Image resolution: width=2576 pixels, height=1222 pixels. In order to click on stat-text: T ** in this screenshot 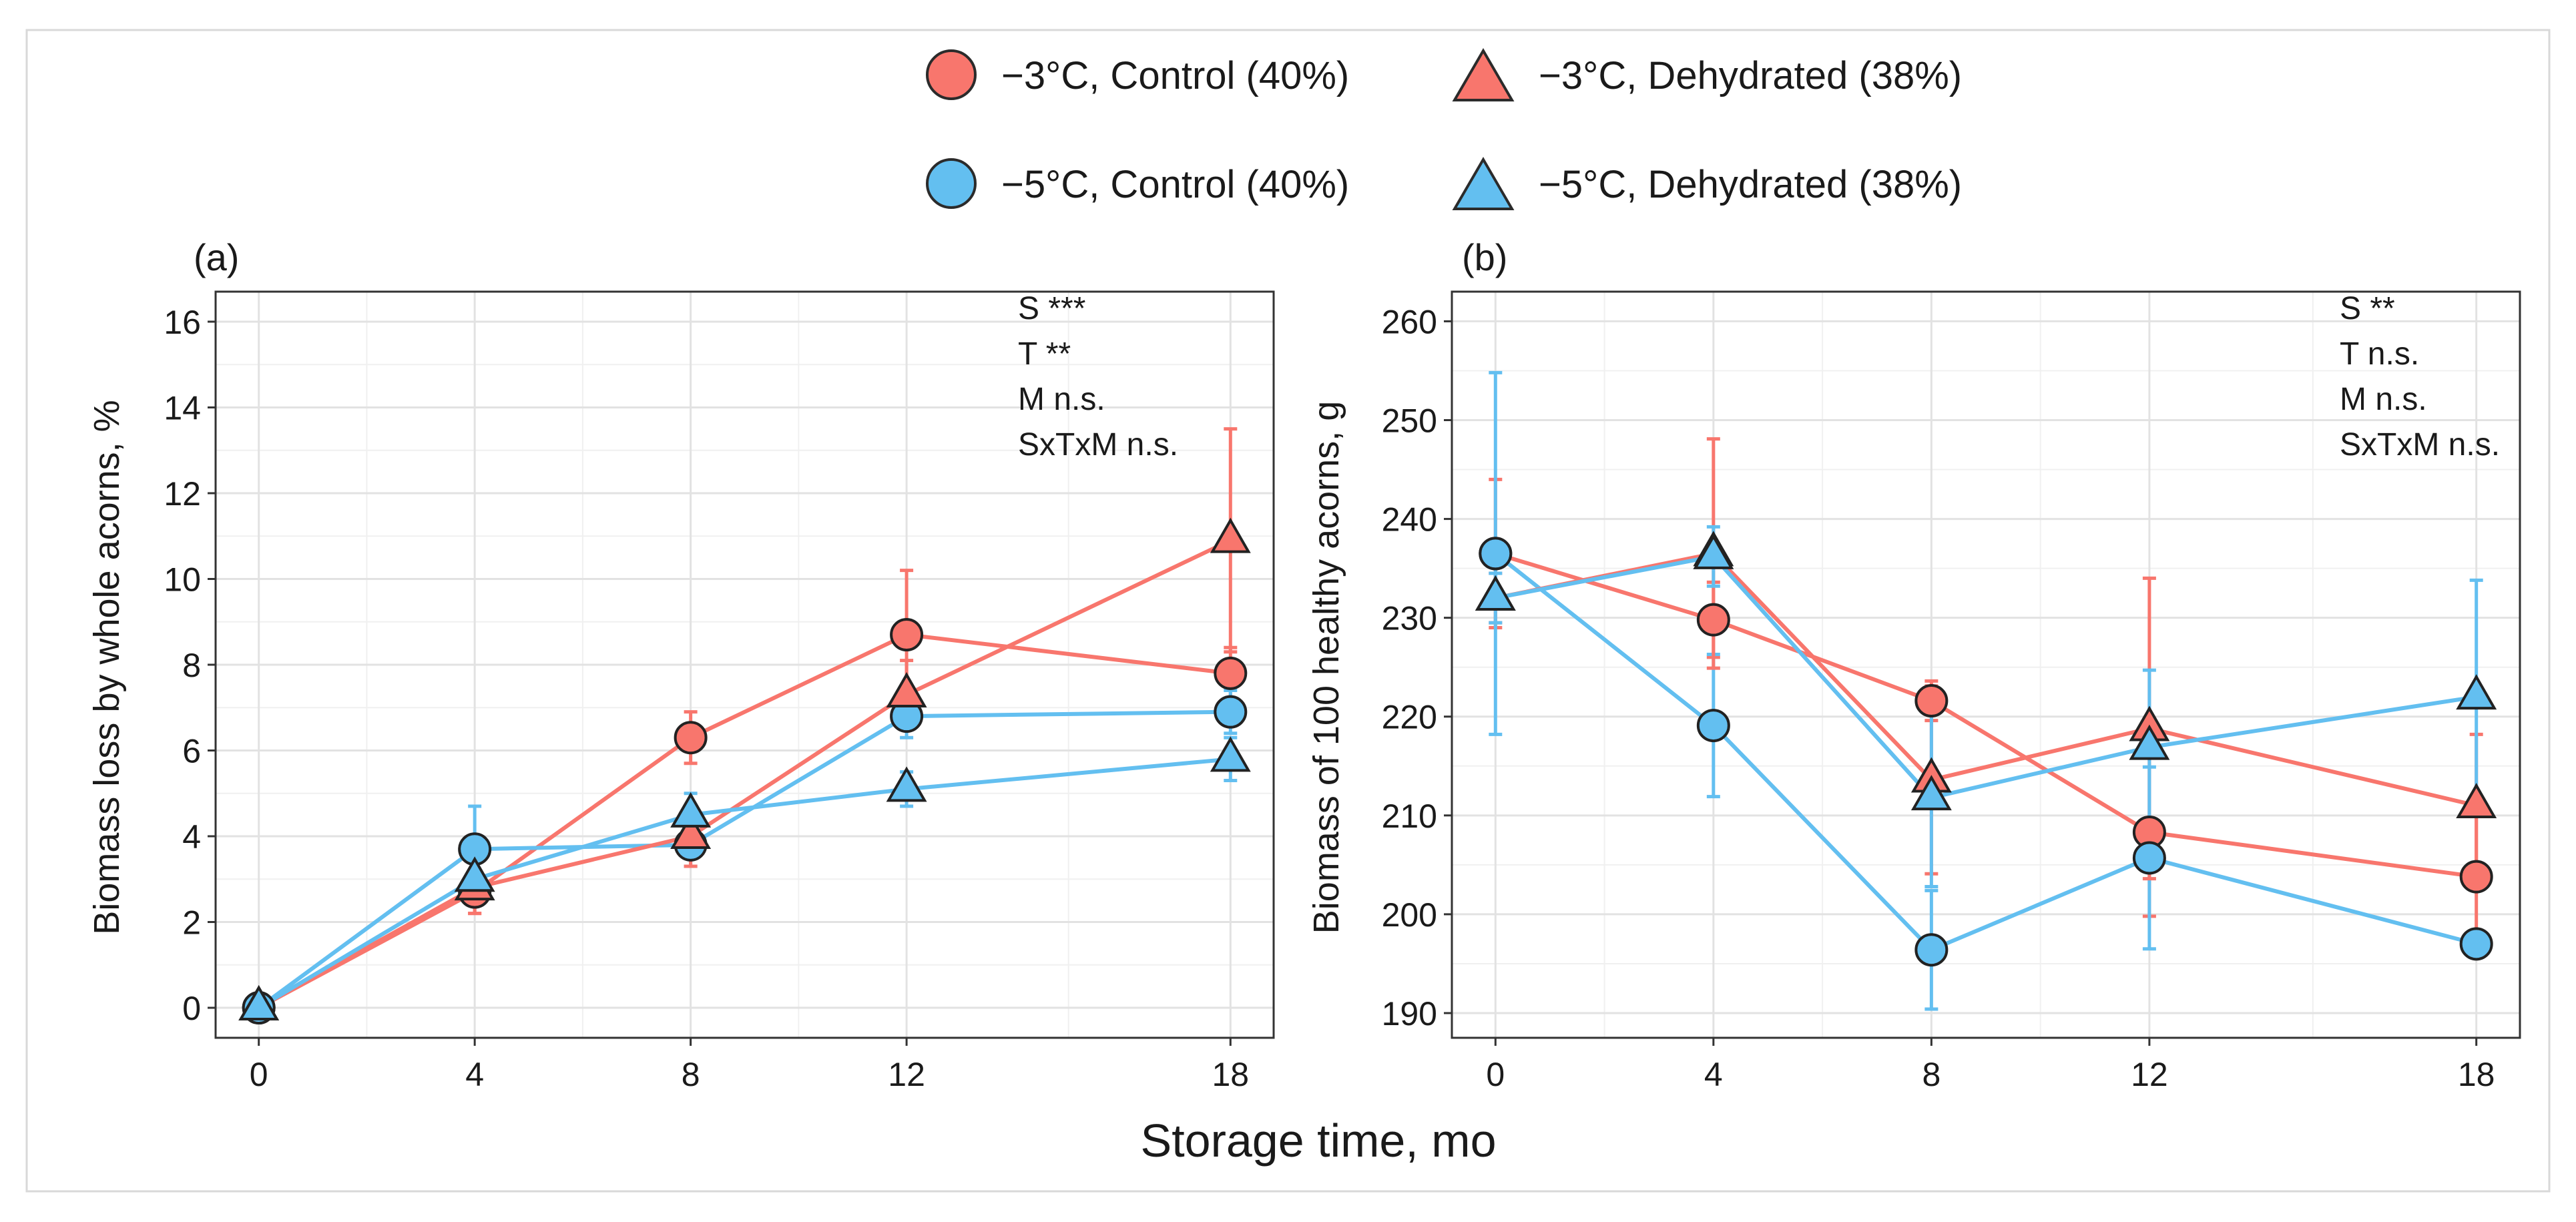, I will do `click(1044, 354)`.